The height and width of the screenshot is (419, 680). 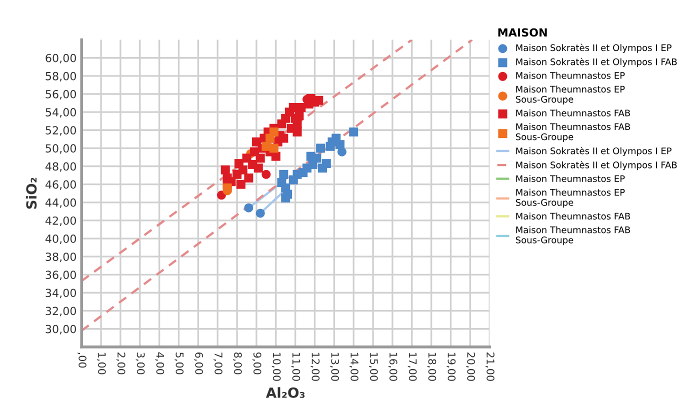 What do you see at coordinates (335, 366) in the screenshot?
I see `x-tick-label: 13,00` at bounding box center [335, 366].